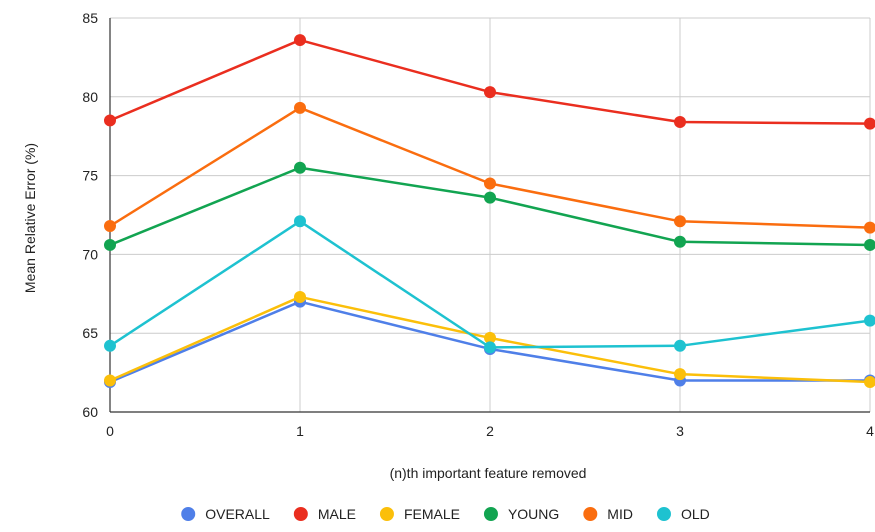 Image resolution: width=875 pixels, height=532 pixels. I want to click on legend-swatch-overall, so click(188, 514).